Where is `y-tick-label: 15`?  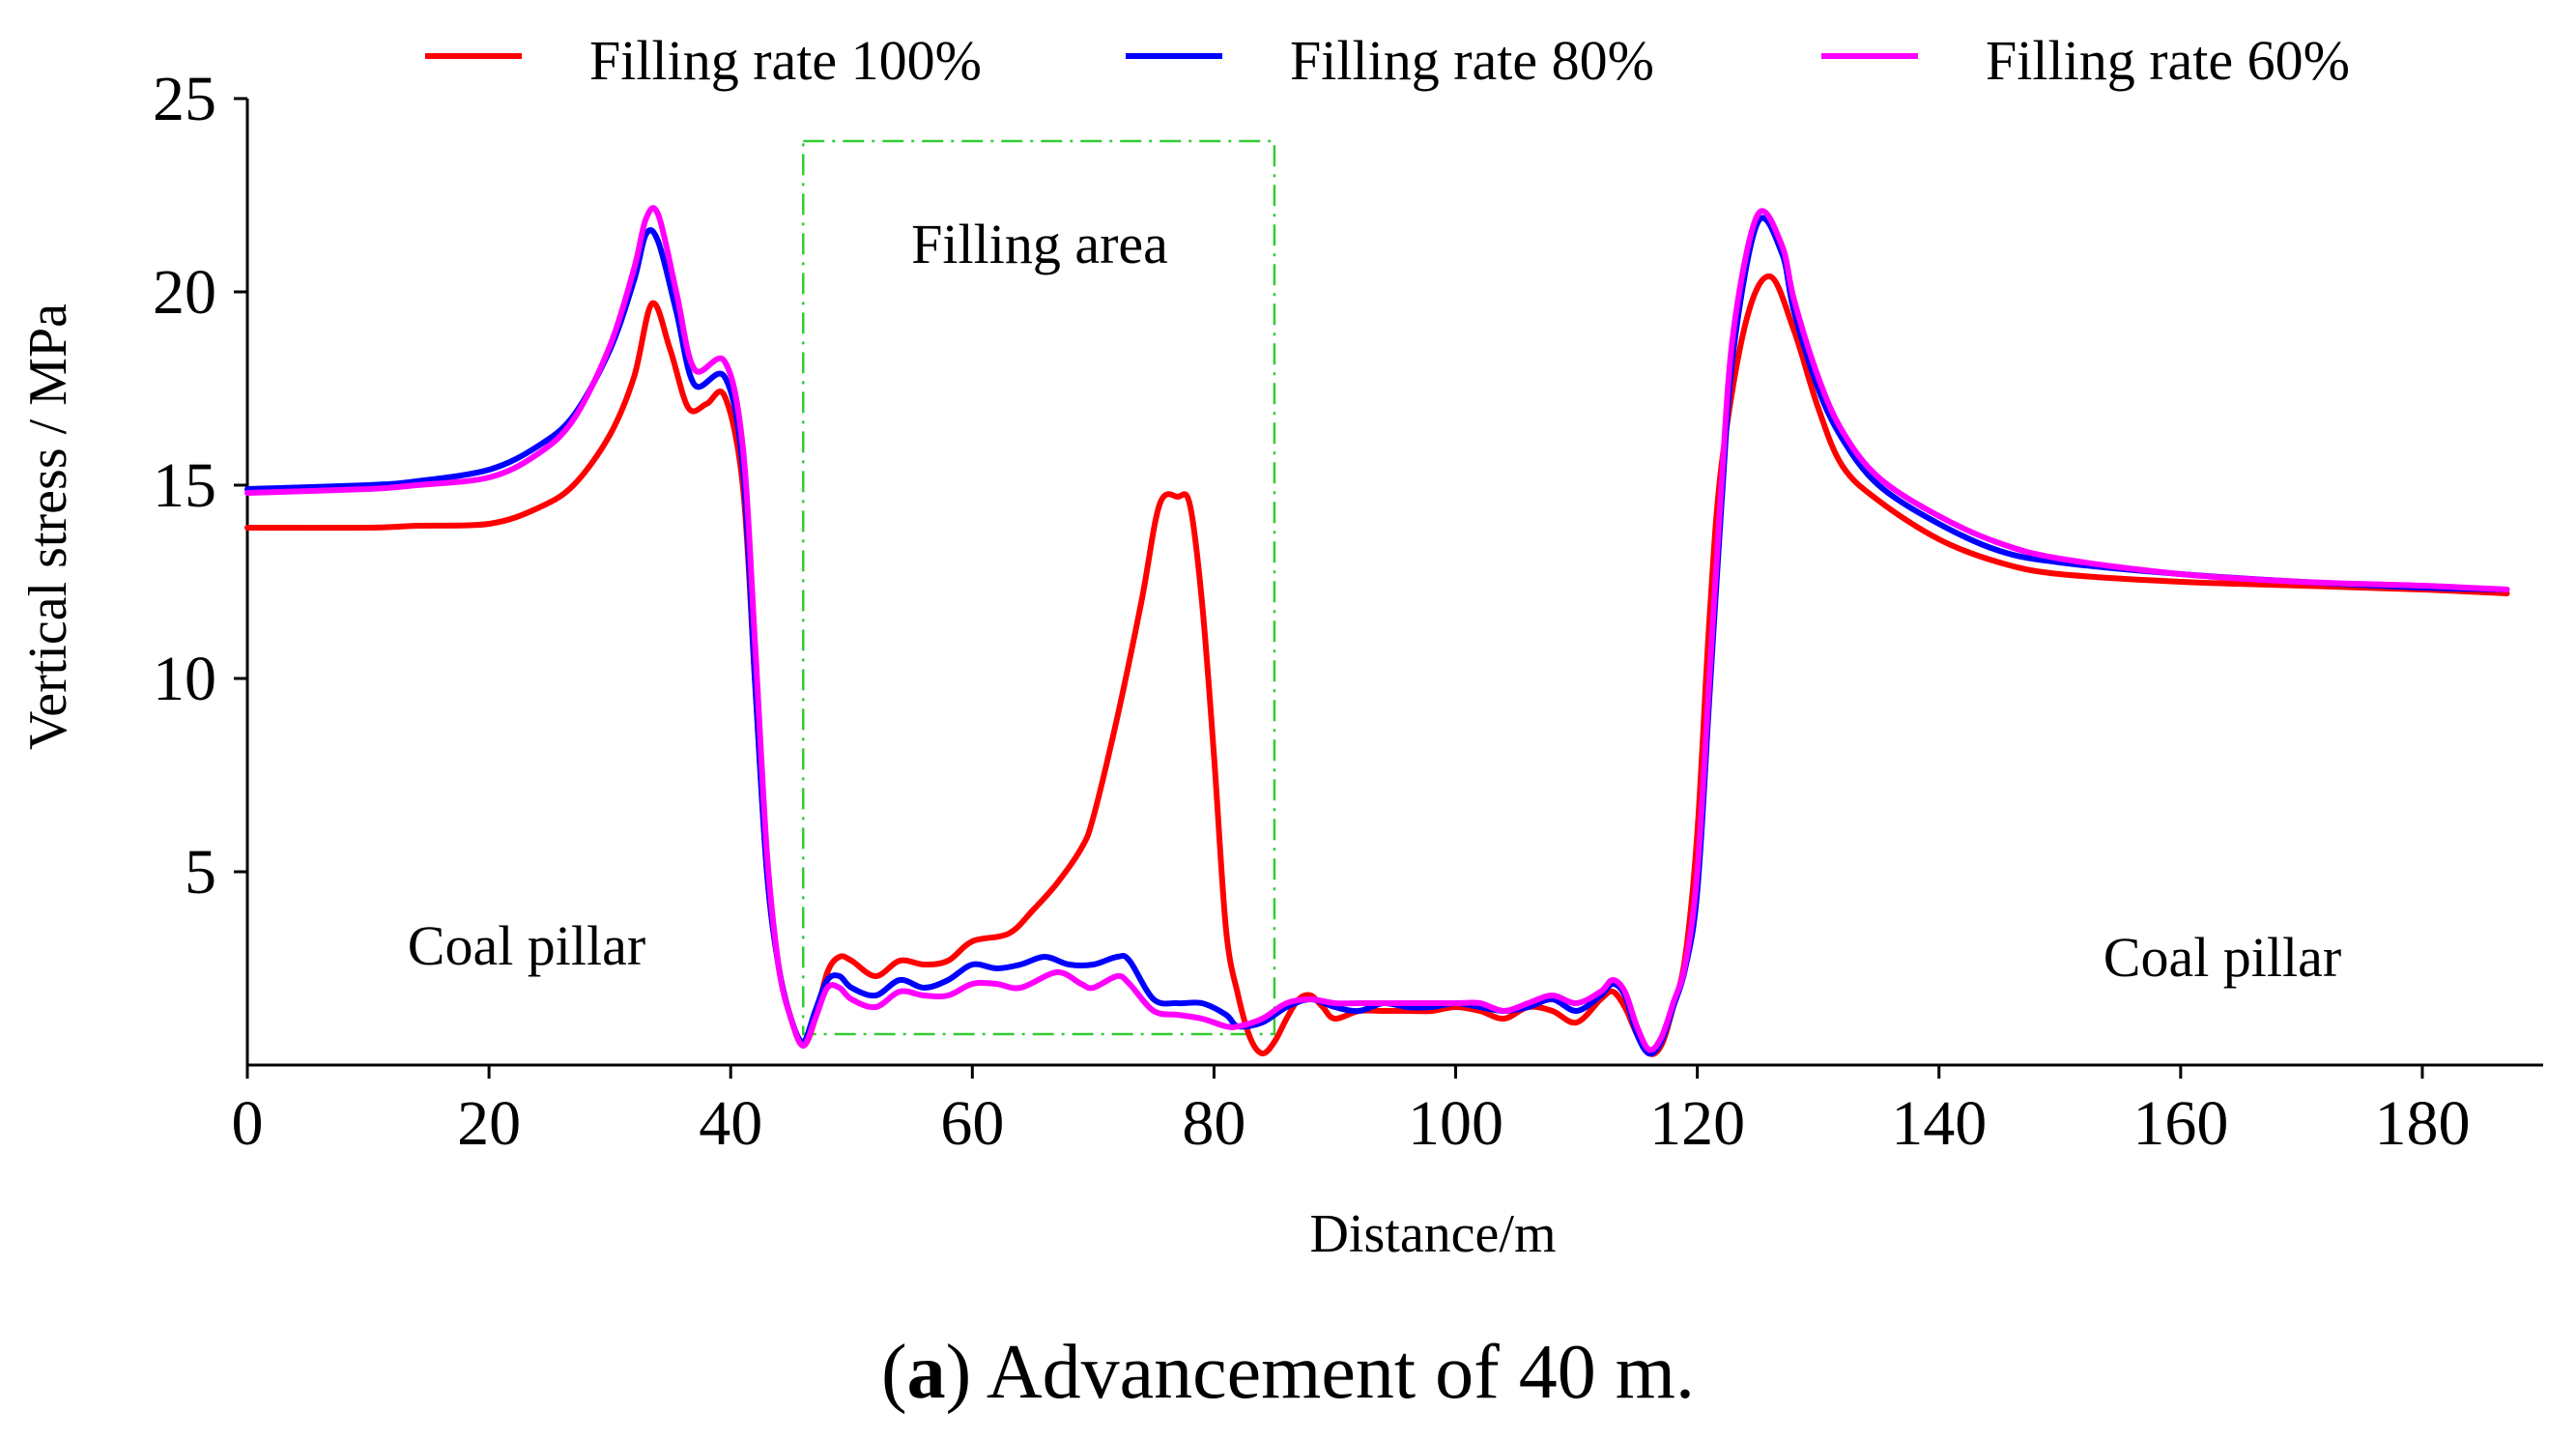
y-tick-label: 15 is located at coordinates (185, 485).